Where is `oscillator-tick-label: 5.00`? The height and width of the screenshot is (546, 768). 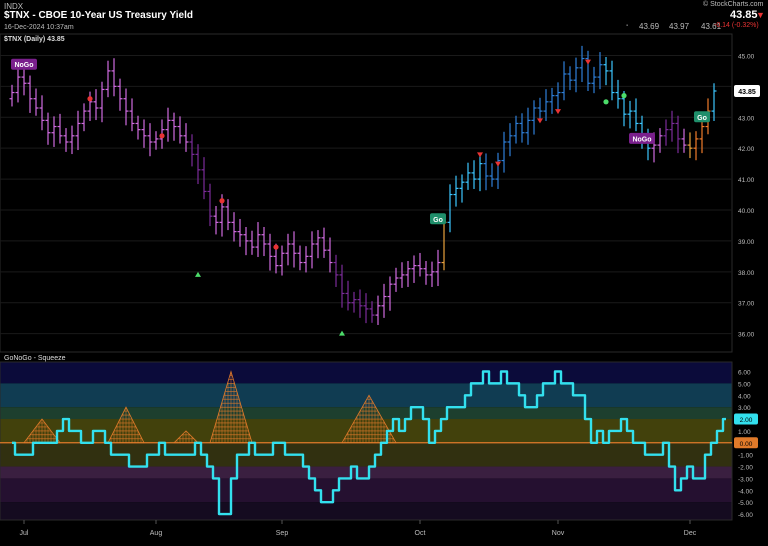 oscillator-tick-label: 5.00 is located at coordinates (744, 384).